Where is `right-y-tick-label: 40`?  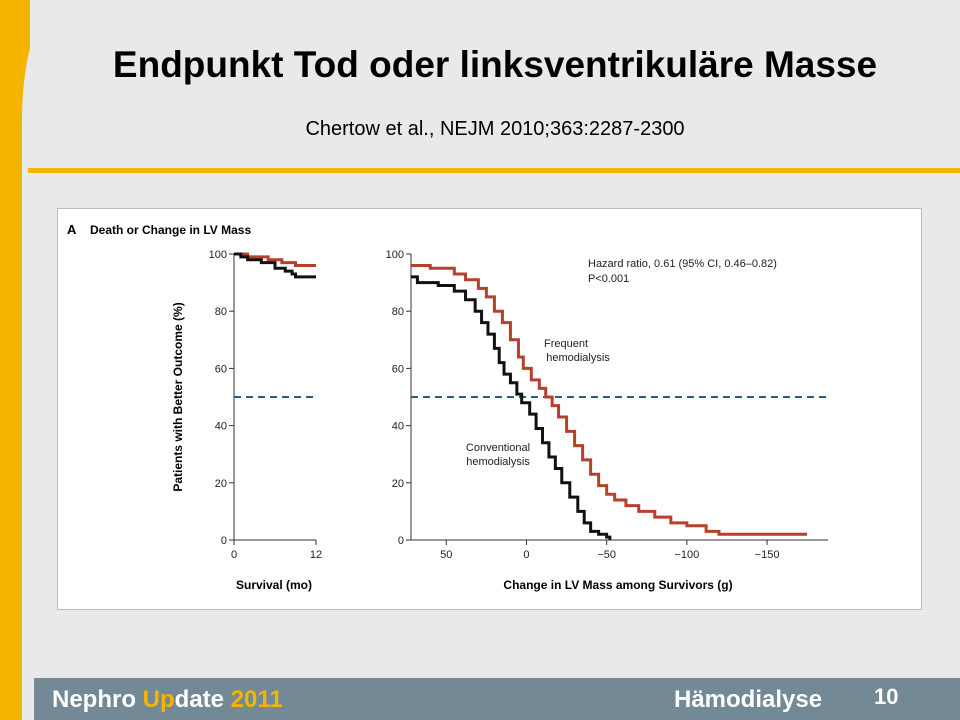
right-y-tick-label: 40 is located at coordinates (398, 427).